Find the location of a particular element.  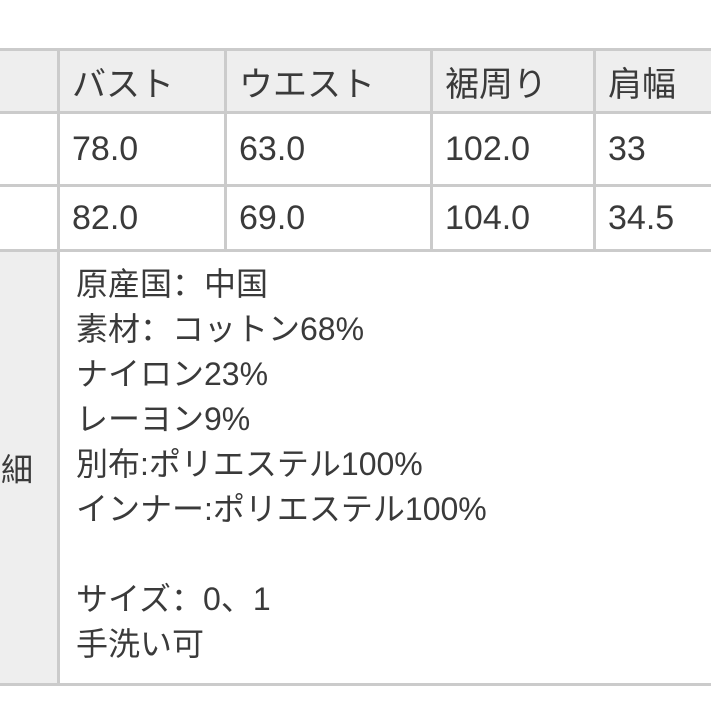

column-header-shoulder: 肩幅 is located at coordinates (652, 81).